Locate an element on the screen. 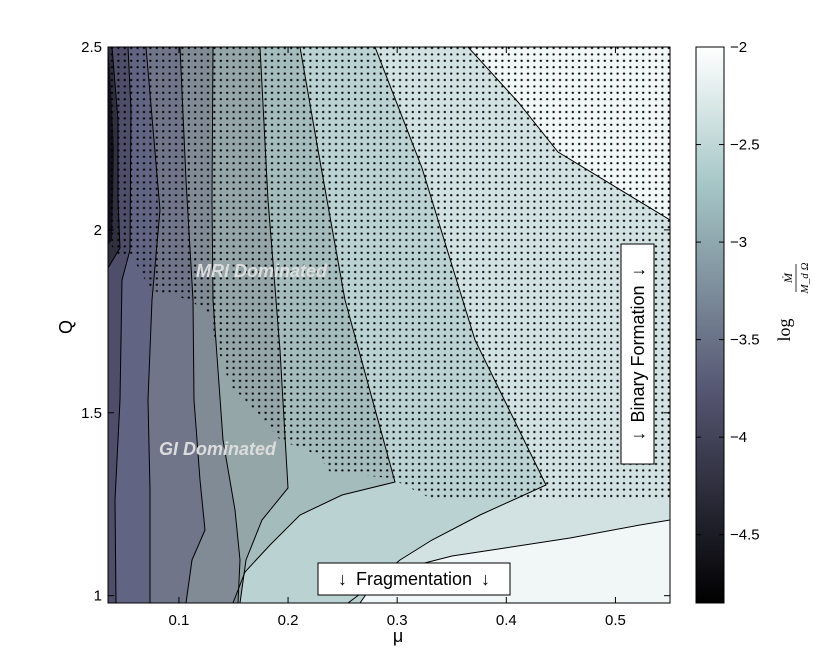  x-tick-label: 0.4 is located at coordinates (506, 620).